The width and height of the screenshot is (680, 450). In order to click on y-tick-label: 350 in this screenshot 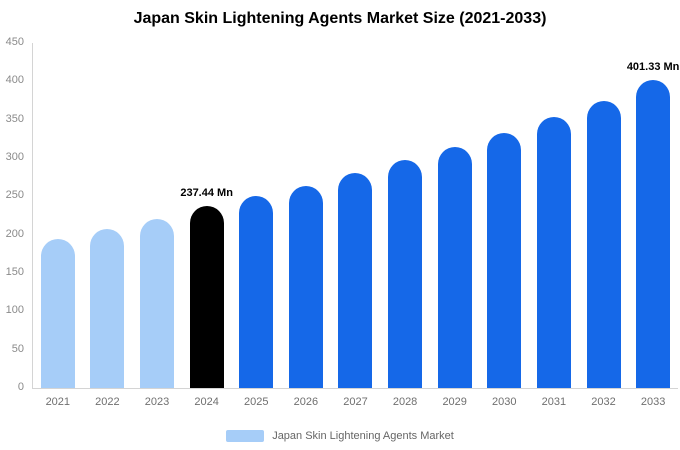, I will do `click(14, 118)`.